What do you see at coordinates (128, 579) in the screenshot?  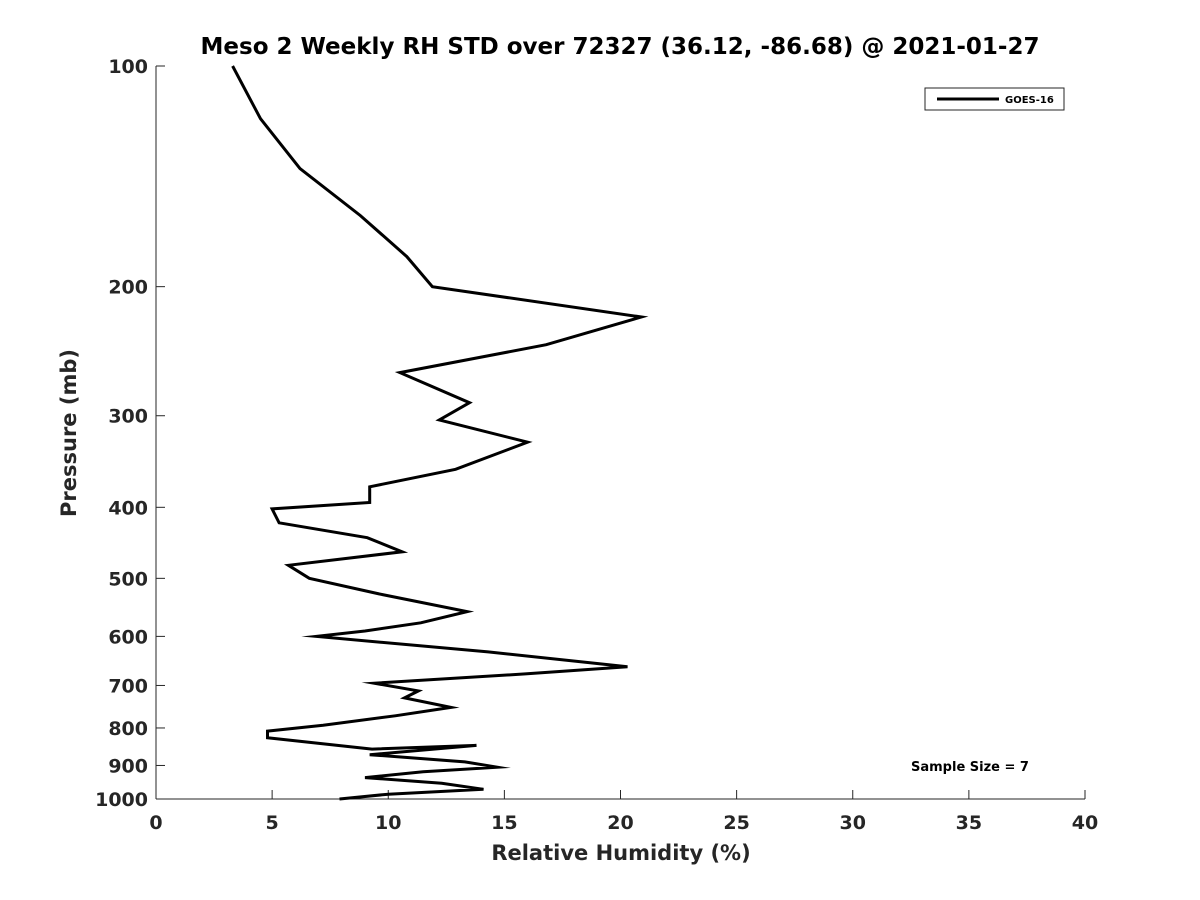 I see `y-tick-label: 500` at bounding box center [128, 579].